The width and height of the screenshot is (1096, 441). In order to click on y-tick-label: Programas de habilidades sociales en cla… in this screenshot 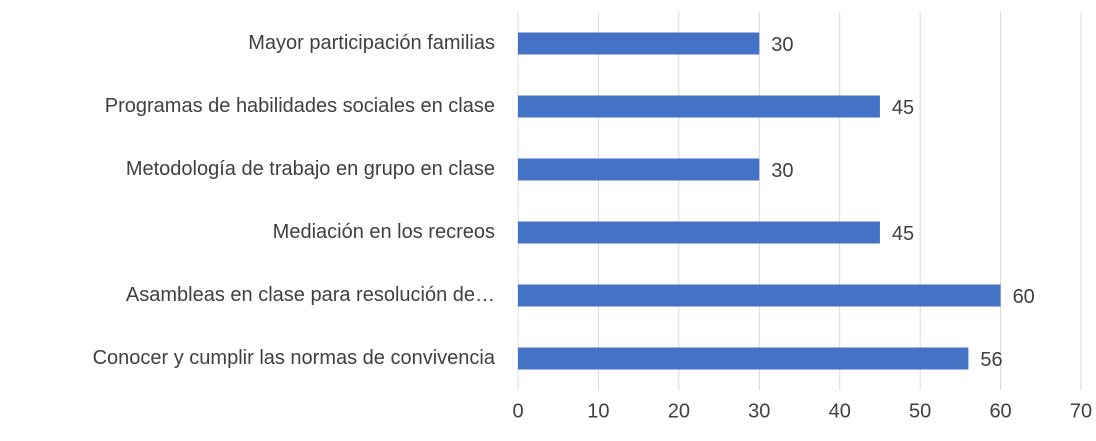, I will do `click(300, 106)`.